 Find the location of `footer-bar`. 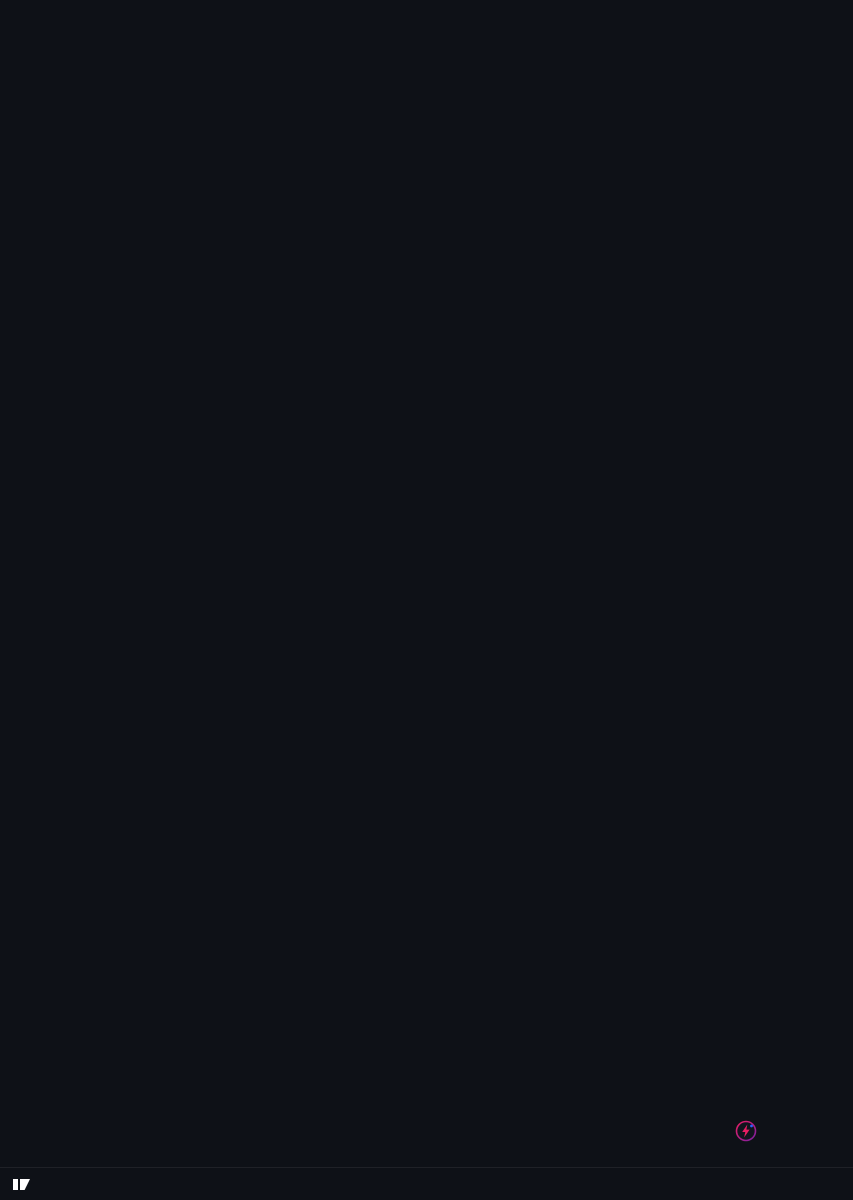

footer-bar is located at coordinates (426, 1183).